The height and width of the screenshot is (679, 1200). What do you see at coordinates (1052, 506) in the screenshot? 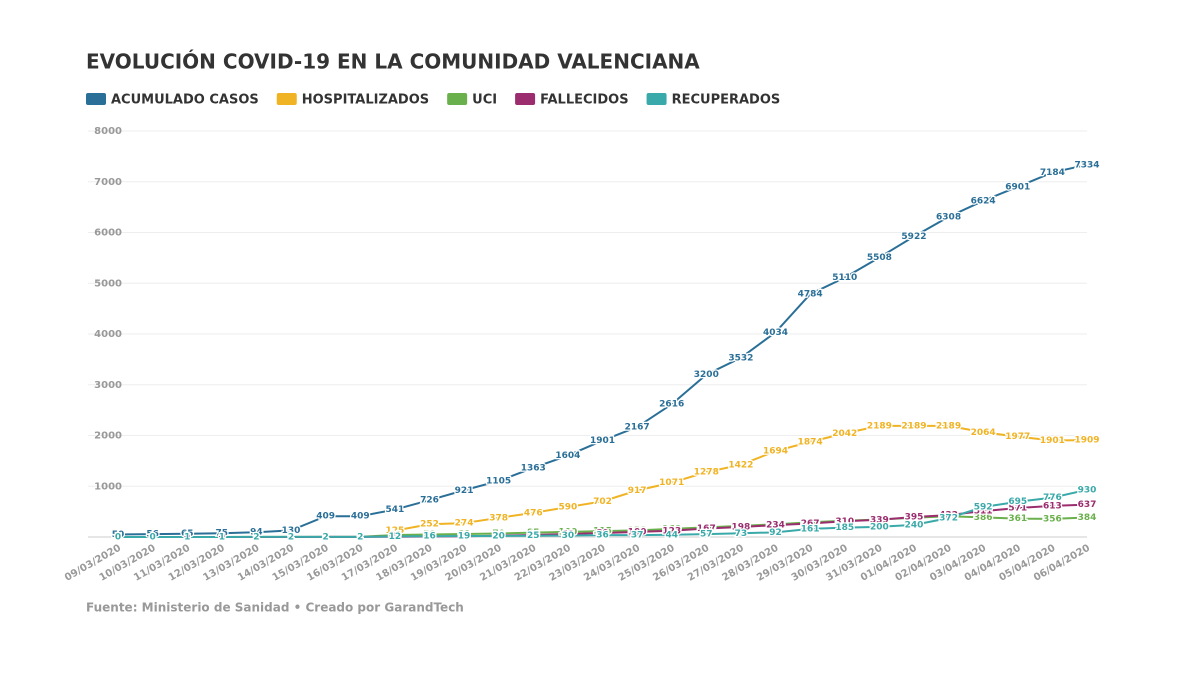
I see `value-label: 613` at bounding box center [1052, 506].